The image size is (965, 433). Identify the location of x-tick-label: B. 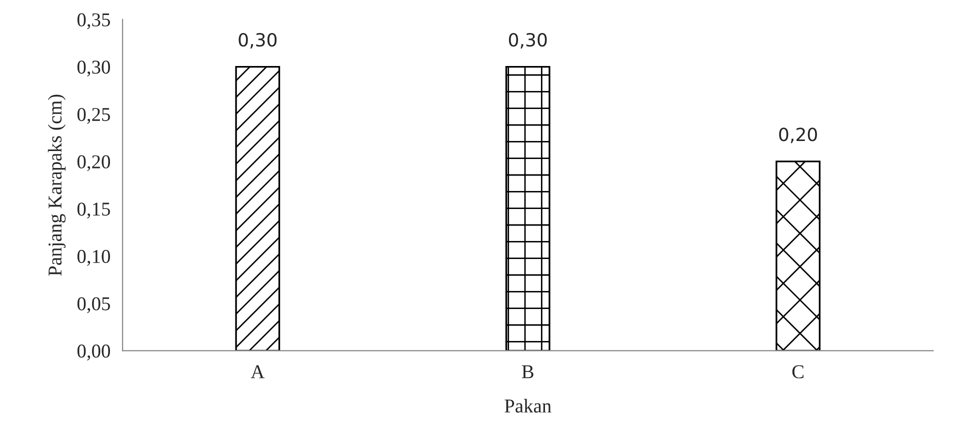
(528, 371).